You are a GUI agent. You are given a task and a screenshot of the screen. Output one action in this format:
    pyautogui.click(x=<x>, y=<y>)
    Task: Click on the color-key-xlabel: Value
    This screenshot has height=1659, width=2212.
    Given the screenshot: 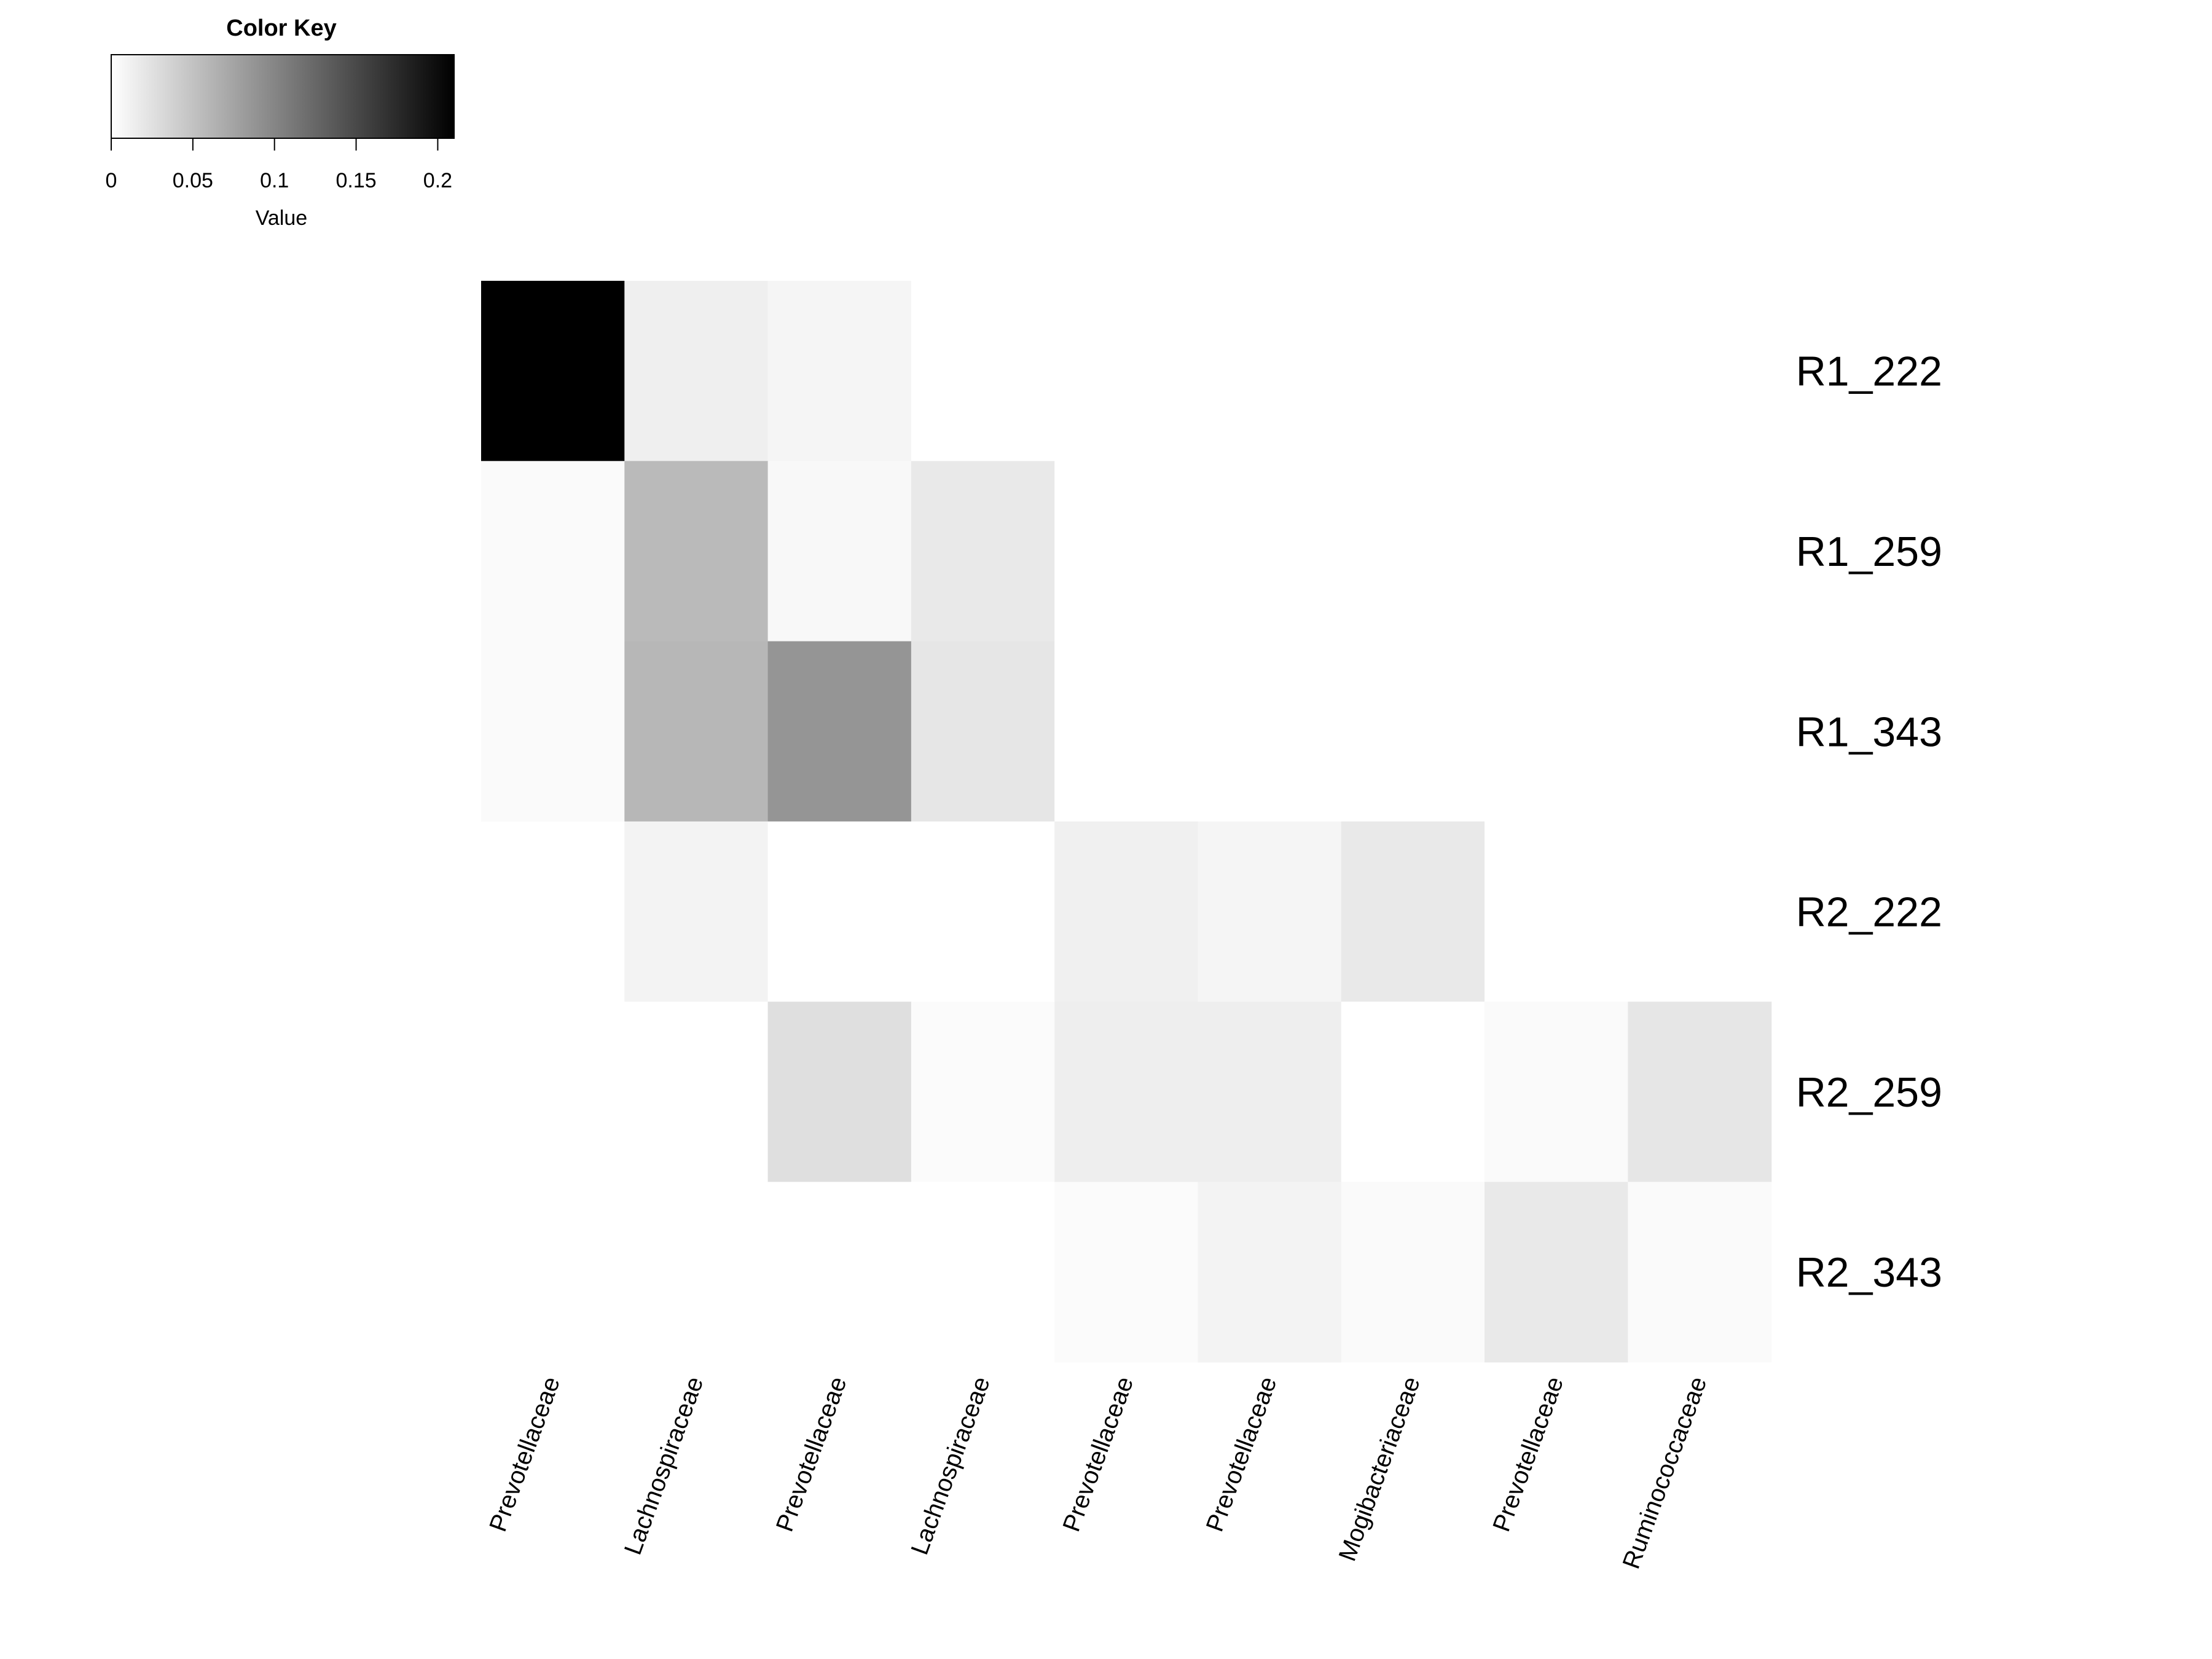 What is the action you would take?
    pyautogui.click(x=281, y=218)
    